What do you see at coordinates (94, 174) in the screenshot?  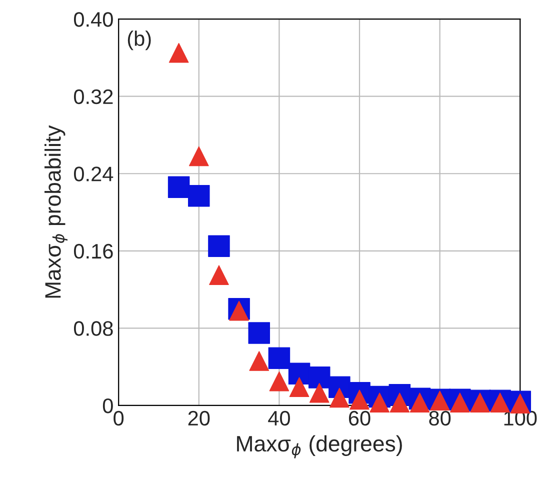 I see `y-tick-label: 0.24` at bounding box center [94, 174].